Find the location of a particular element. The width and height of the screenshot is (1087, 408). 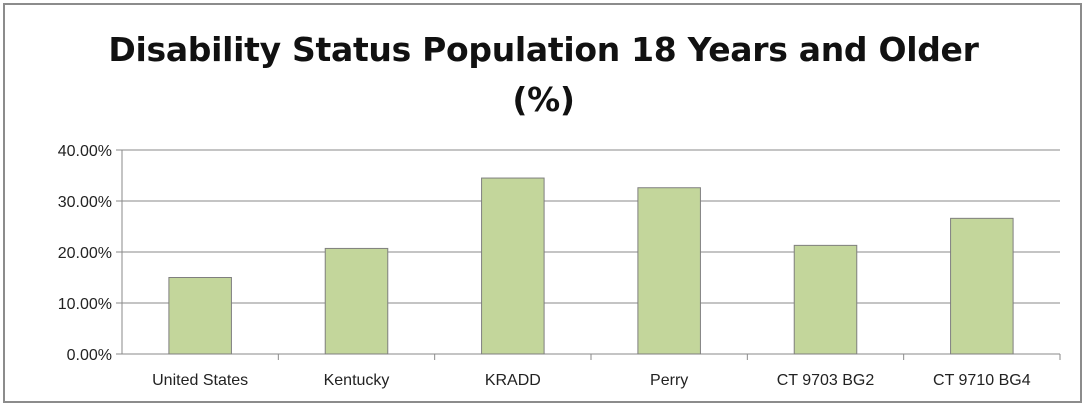

x-tick-label: Kentucky is located at coordinates (357, 380).